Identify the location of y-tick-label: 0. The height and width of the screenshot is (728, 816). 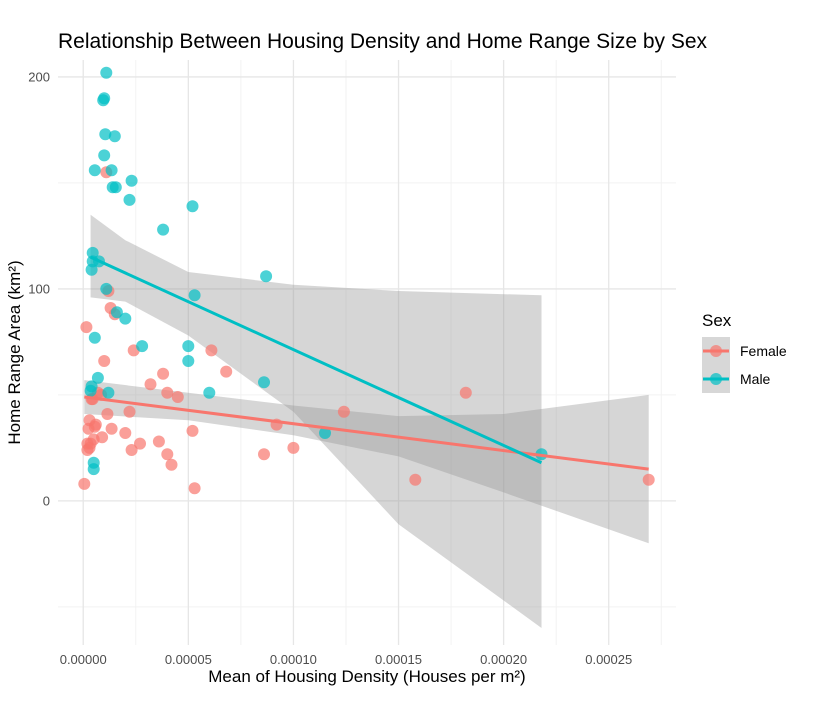
(46, 500).